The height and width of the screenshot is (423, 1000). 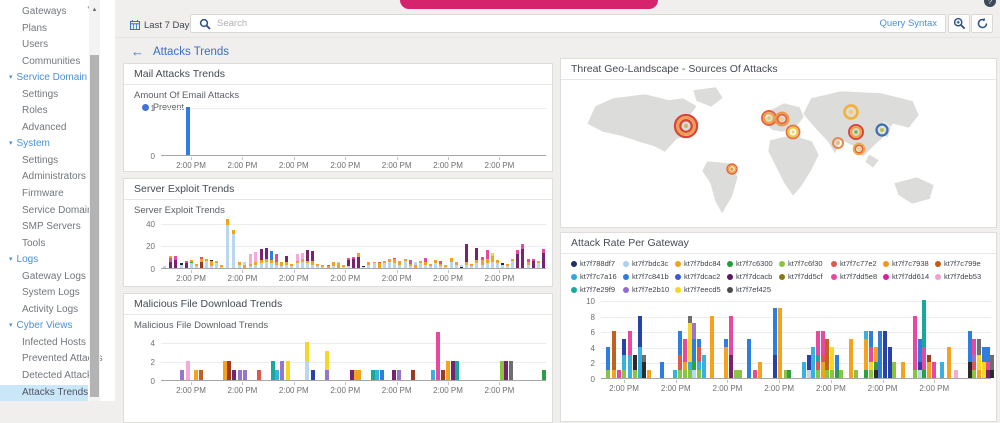 What do you see at coordinates (44, 343) in the screenshot?
I see `sidebar-item-infected-hosts: Infected Hosts` at bounding box center [44, 343].